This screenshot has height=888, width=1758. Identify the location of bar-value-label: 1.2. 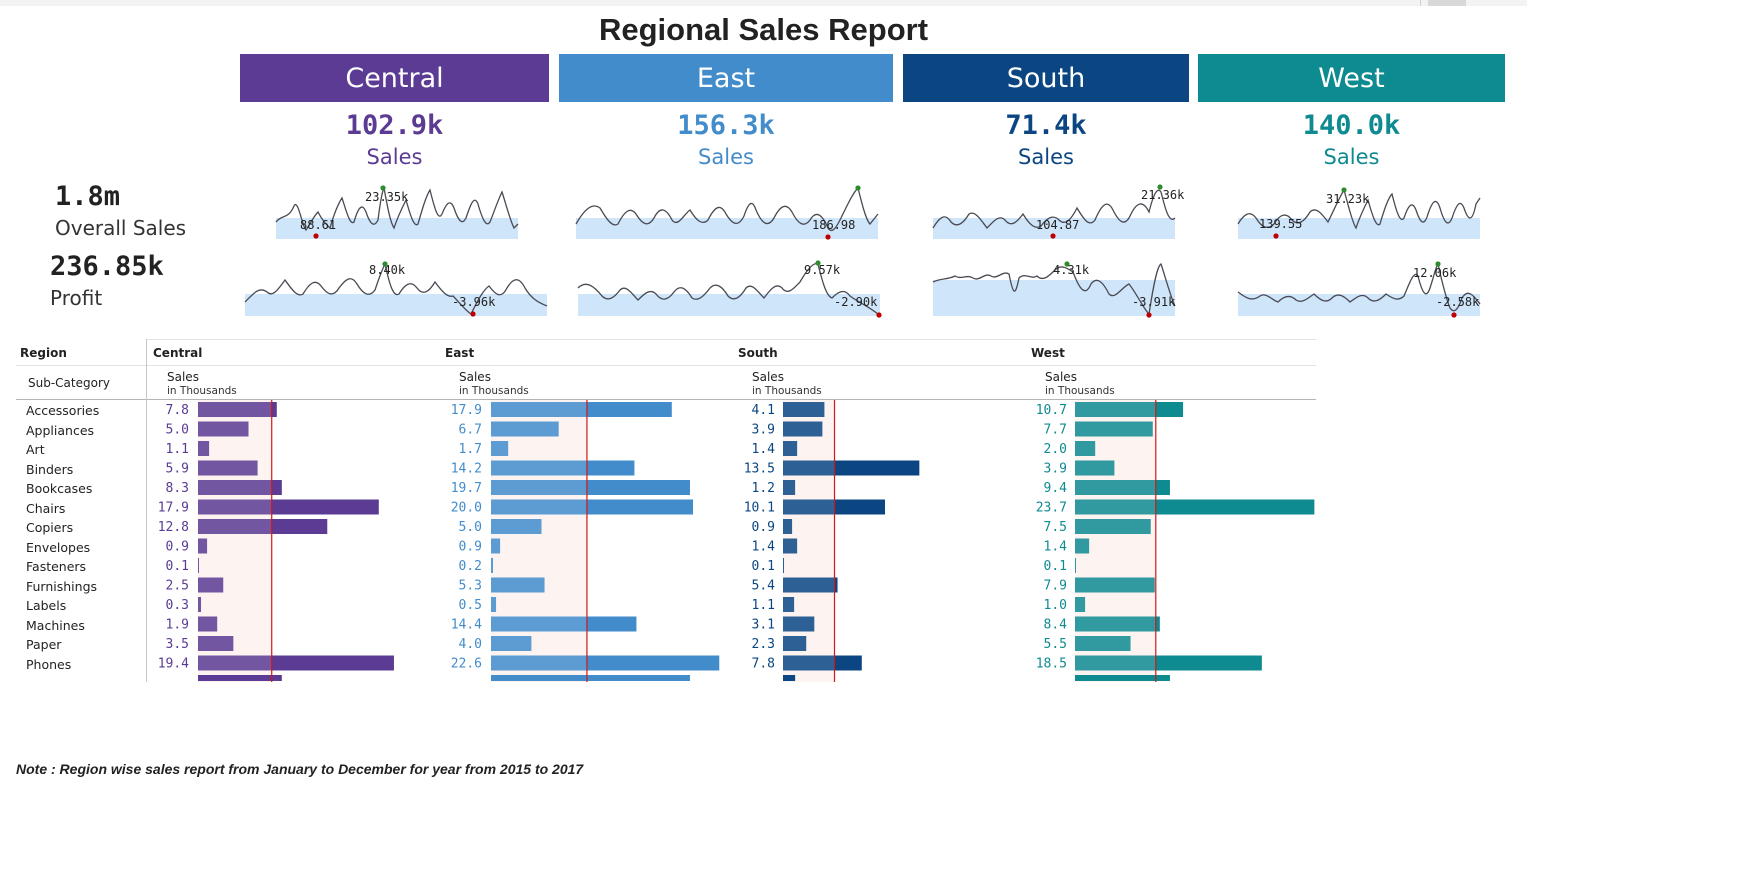
(763, 488).